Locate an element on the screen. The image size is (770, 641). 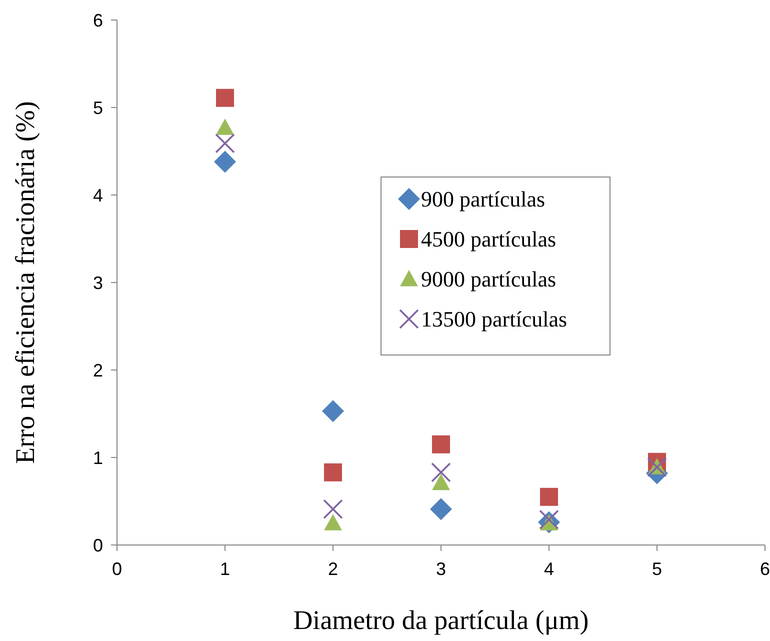
x-tick-label: 4 is located at coordinates (549, 569).